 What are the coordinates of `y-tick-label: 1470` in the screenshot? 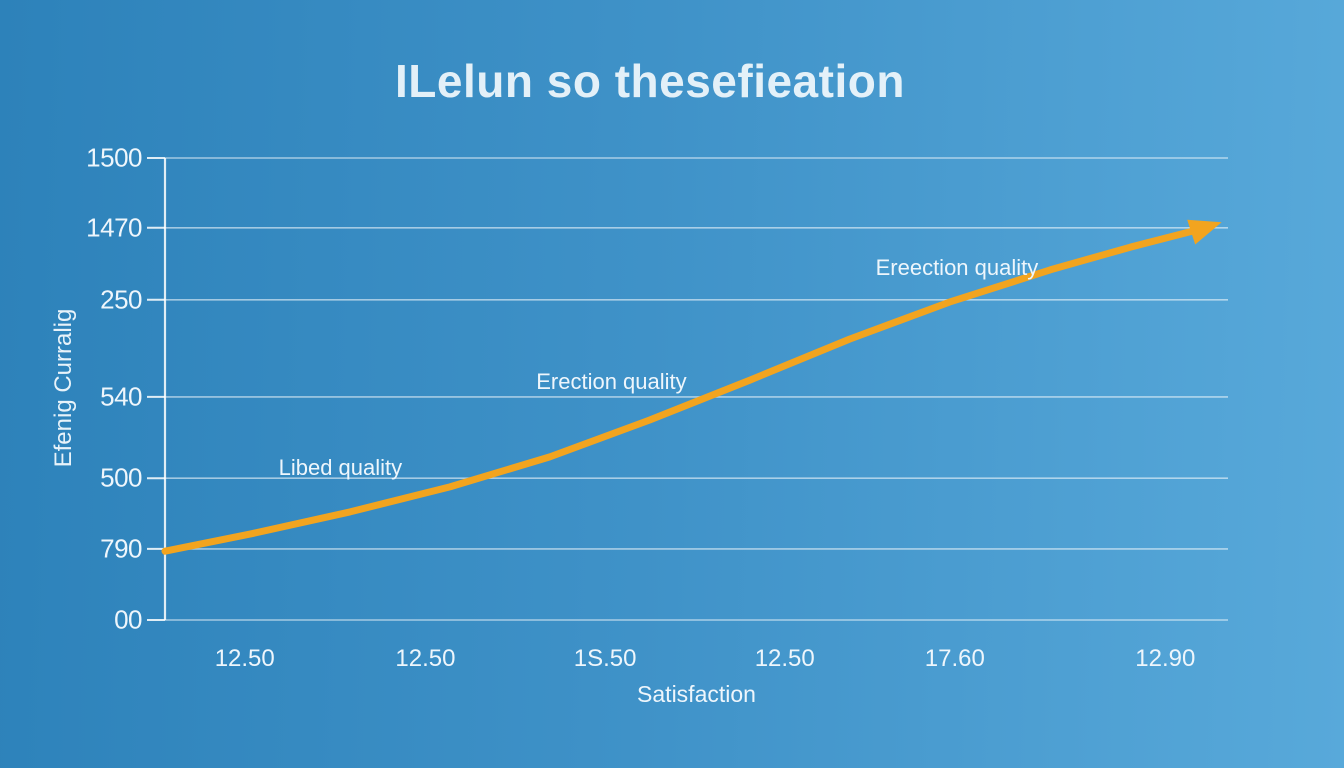 It's located at (114, 227).